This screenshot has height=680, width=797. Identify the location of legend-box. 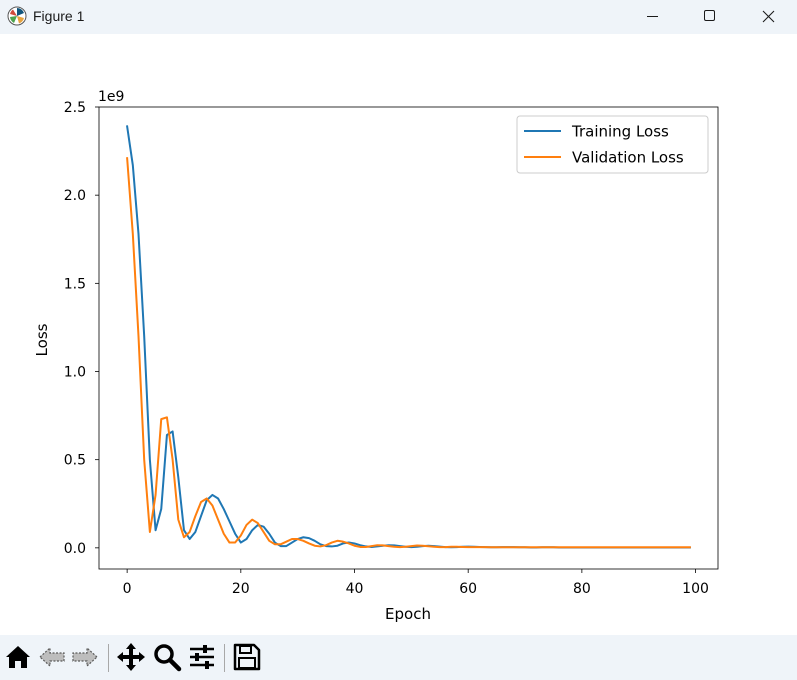
(612, 144).